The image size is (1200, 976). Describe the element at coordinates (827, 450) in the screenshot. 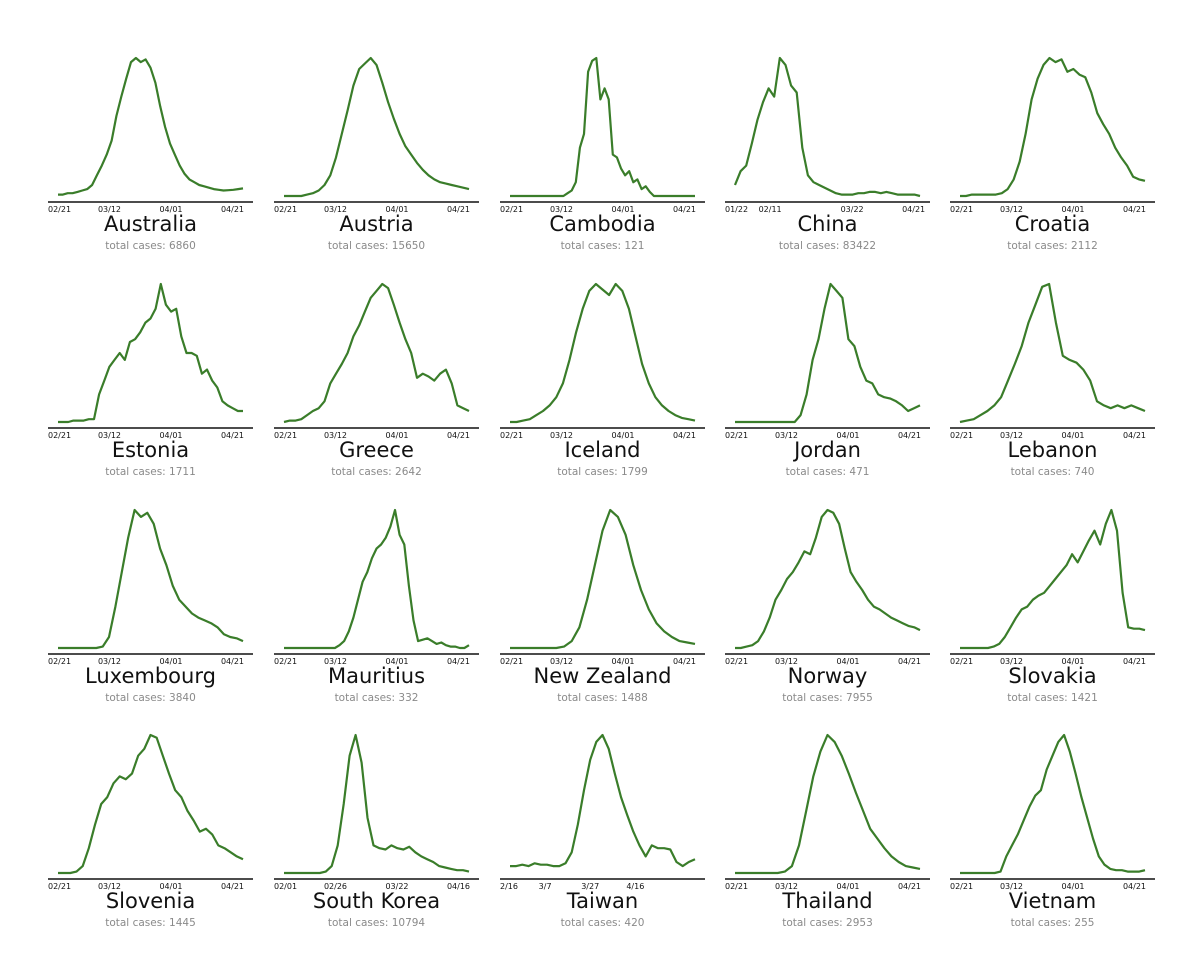

I see `panel-title: Jordan` at that location.